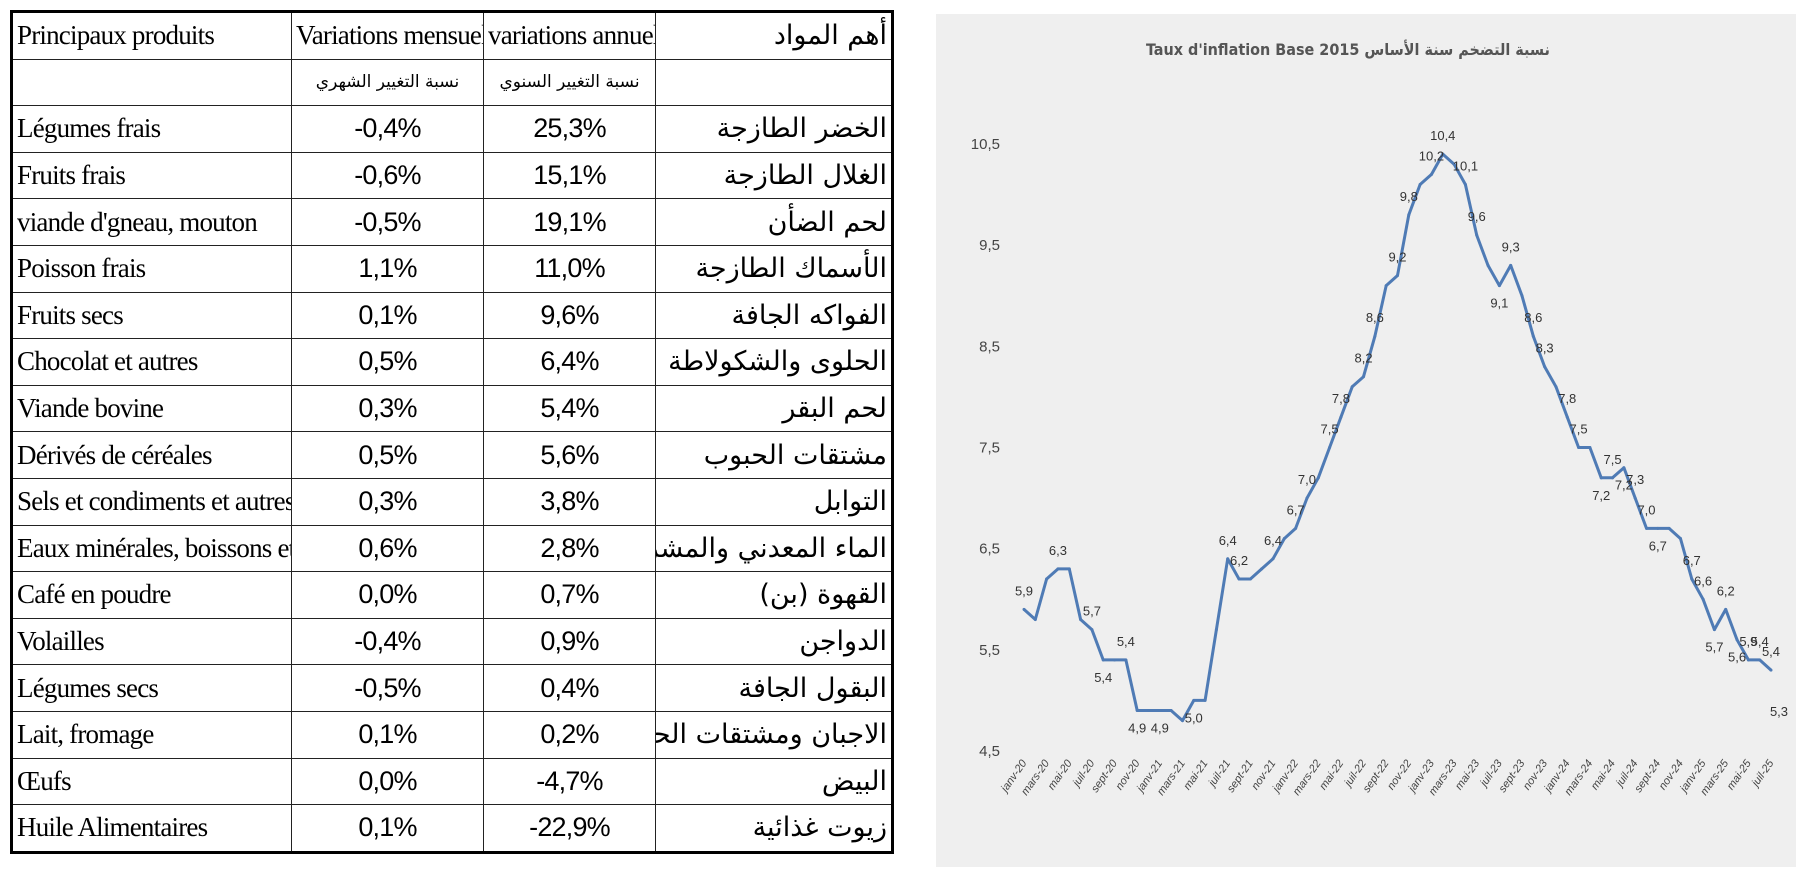  Describe the element at coordinates (1499, 303) in the screenshot. I see `data-label: 9,1` at that location.